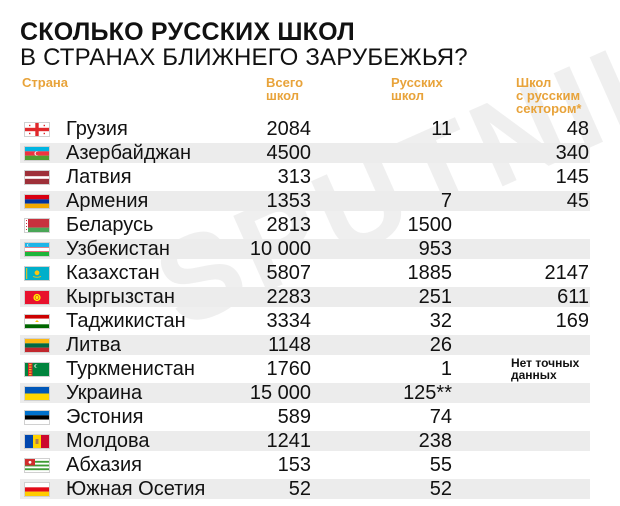 The image size is (620, 506). I want to click on table-row: Латвия 313 145, so click(310, 177).